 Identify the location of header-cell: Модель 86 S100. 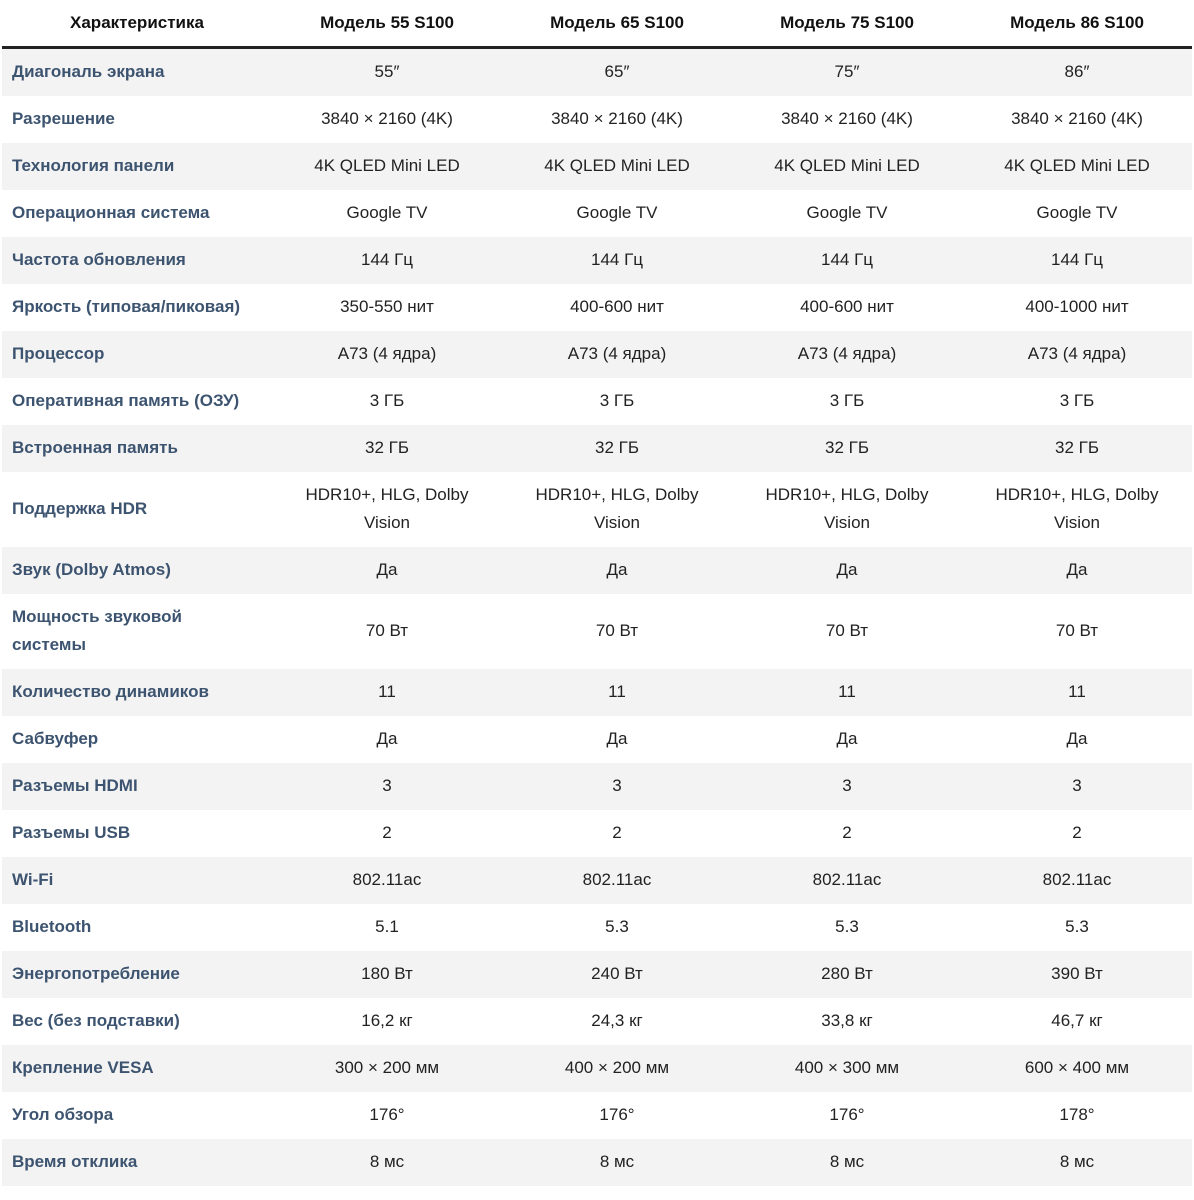
(1077, 24).